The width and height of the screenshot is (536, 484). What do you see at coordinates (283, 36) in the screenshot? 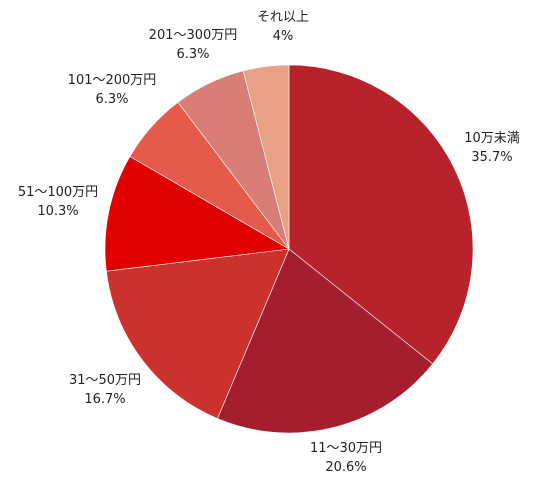
I see `slice-value-label: 4%` at bounding box center [283, 36].